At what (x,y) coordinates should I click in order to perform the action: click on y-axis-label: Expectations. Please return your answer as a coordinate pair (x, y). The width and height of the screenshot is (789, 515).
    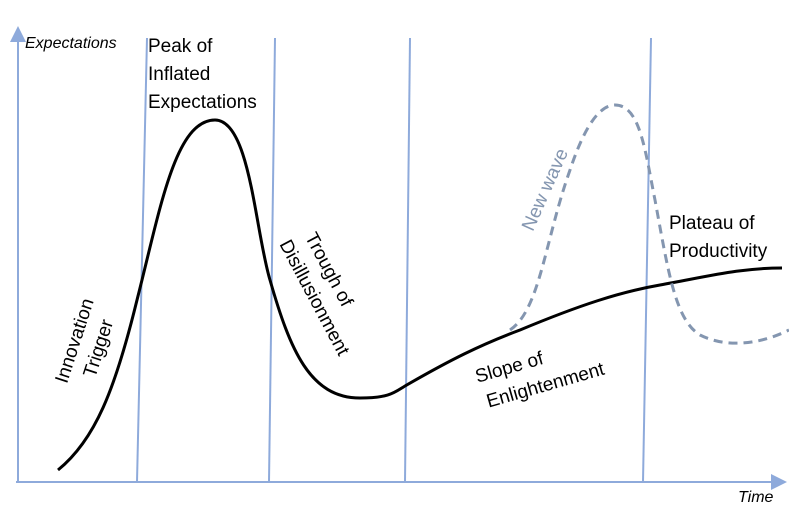
    Looking at the image, I should click on (71, 43).